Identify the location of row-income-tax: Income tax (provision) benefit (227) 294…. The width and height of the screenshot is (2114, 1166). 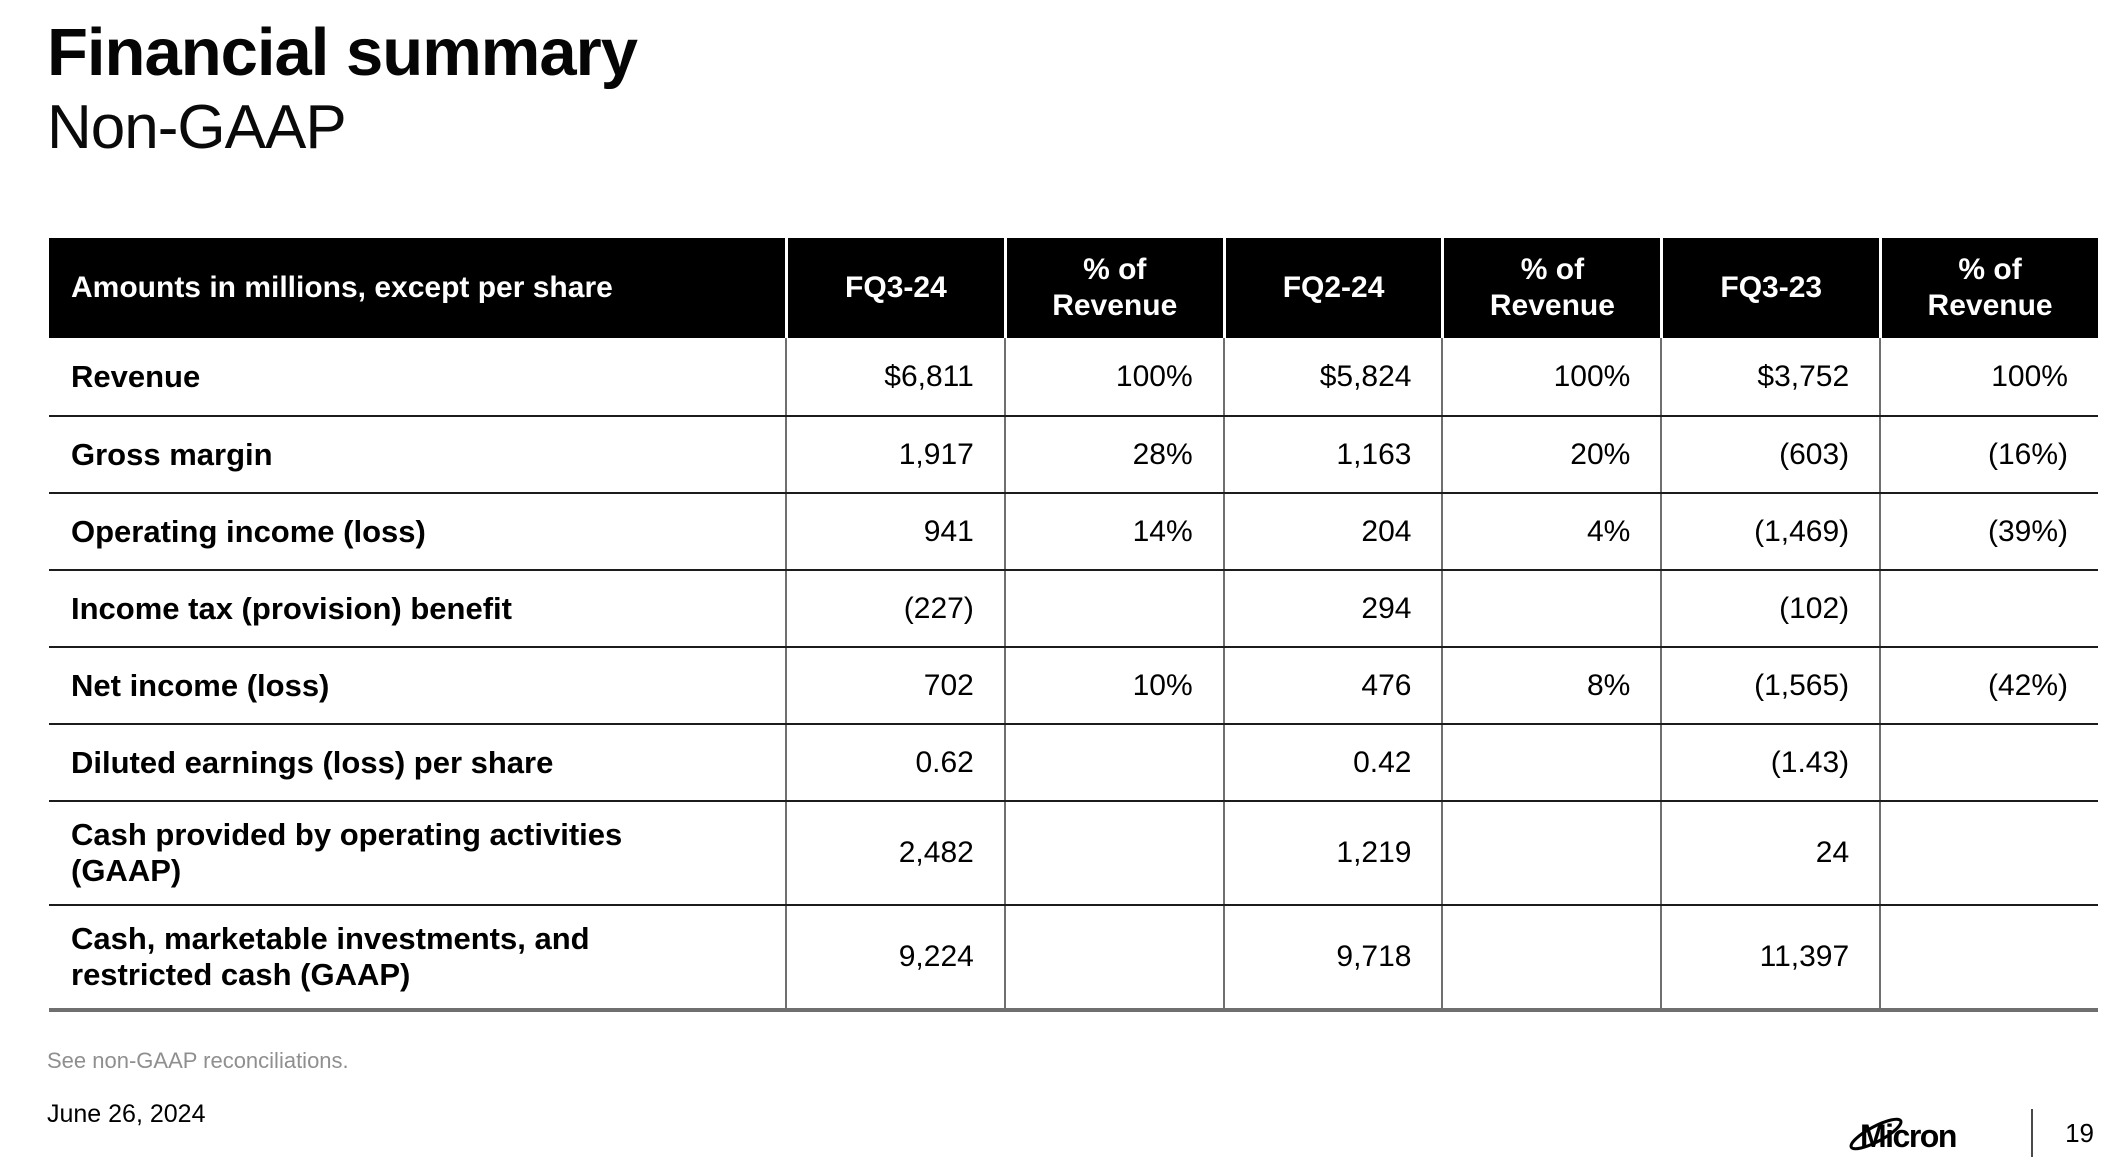
(1073, 607).